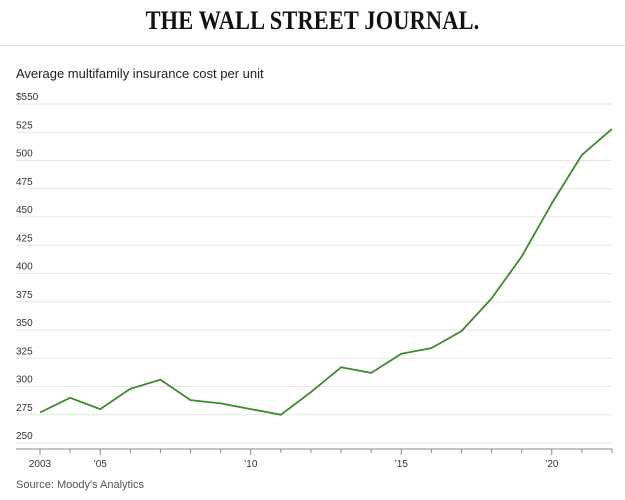 Image resolution: width=625 pixels, height=500 pixels. I want to click on y-tick-label: 525, so click(24, 125).